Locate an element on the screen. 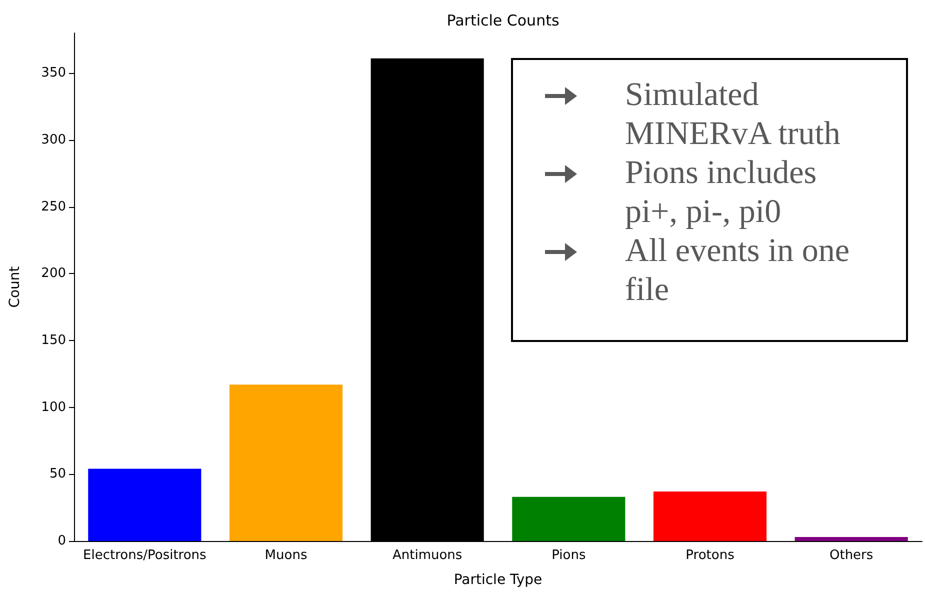 The height and width of the screenshot is (592, 925). annotation: All events in one file is located at coordinates (738, 271).